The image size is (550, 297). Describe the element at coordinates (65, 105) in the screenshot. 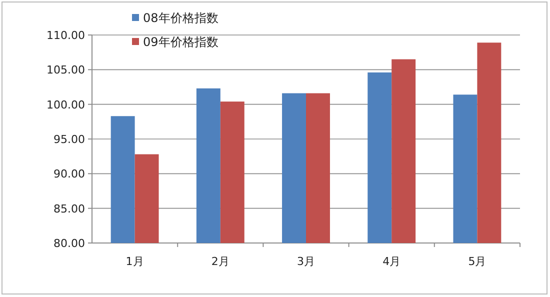

I see `y-tick-label: 100.00` at that location.